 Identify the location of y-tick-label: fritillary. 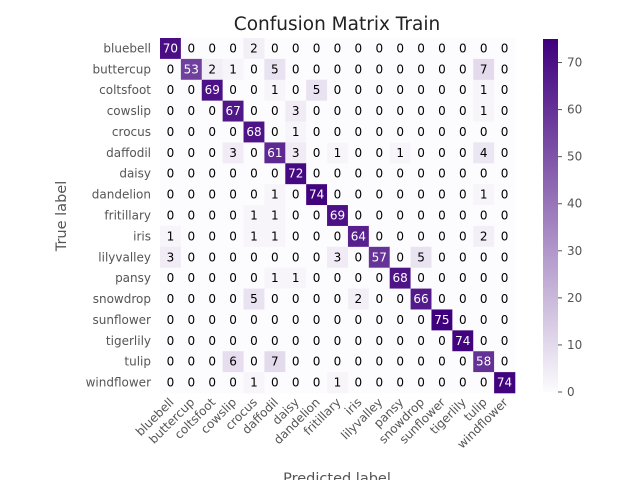
(127, 216).